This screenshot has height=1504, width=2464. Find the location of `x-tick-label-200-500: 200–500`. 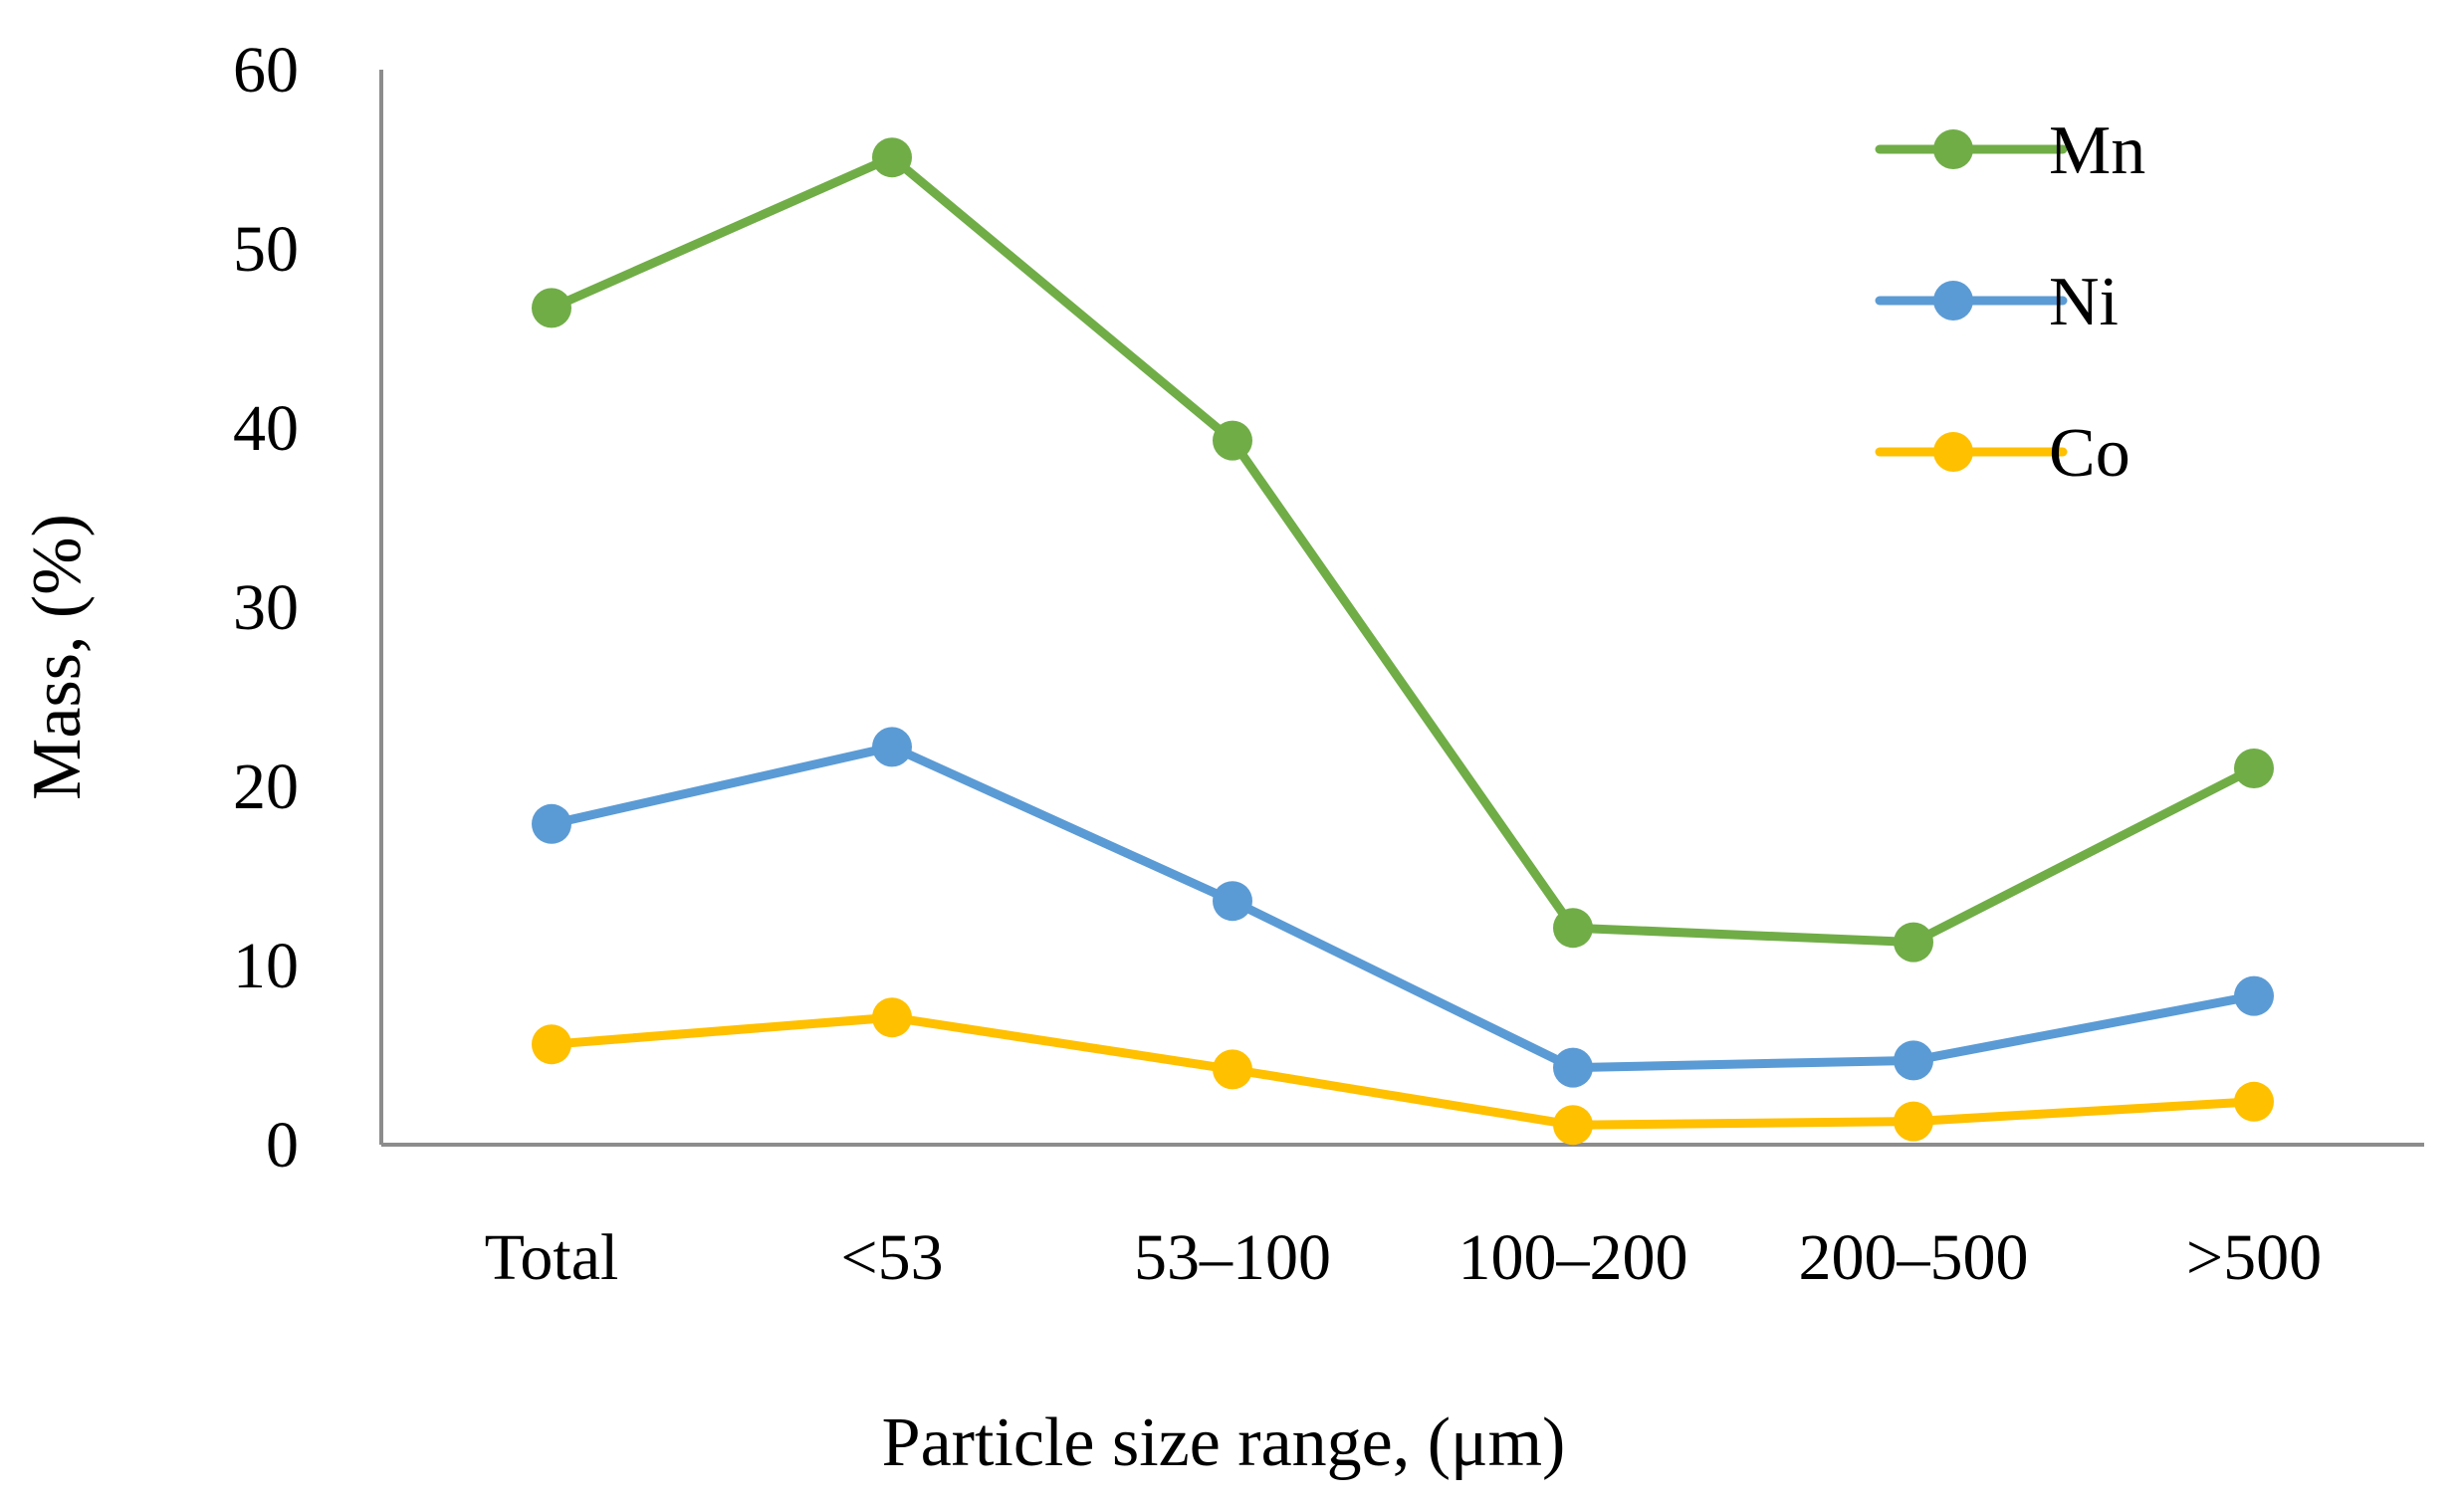

x-tick-label-200-500: 200–500 is located at coordinates (1914, 1257).